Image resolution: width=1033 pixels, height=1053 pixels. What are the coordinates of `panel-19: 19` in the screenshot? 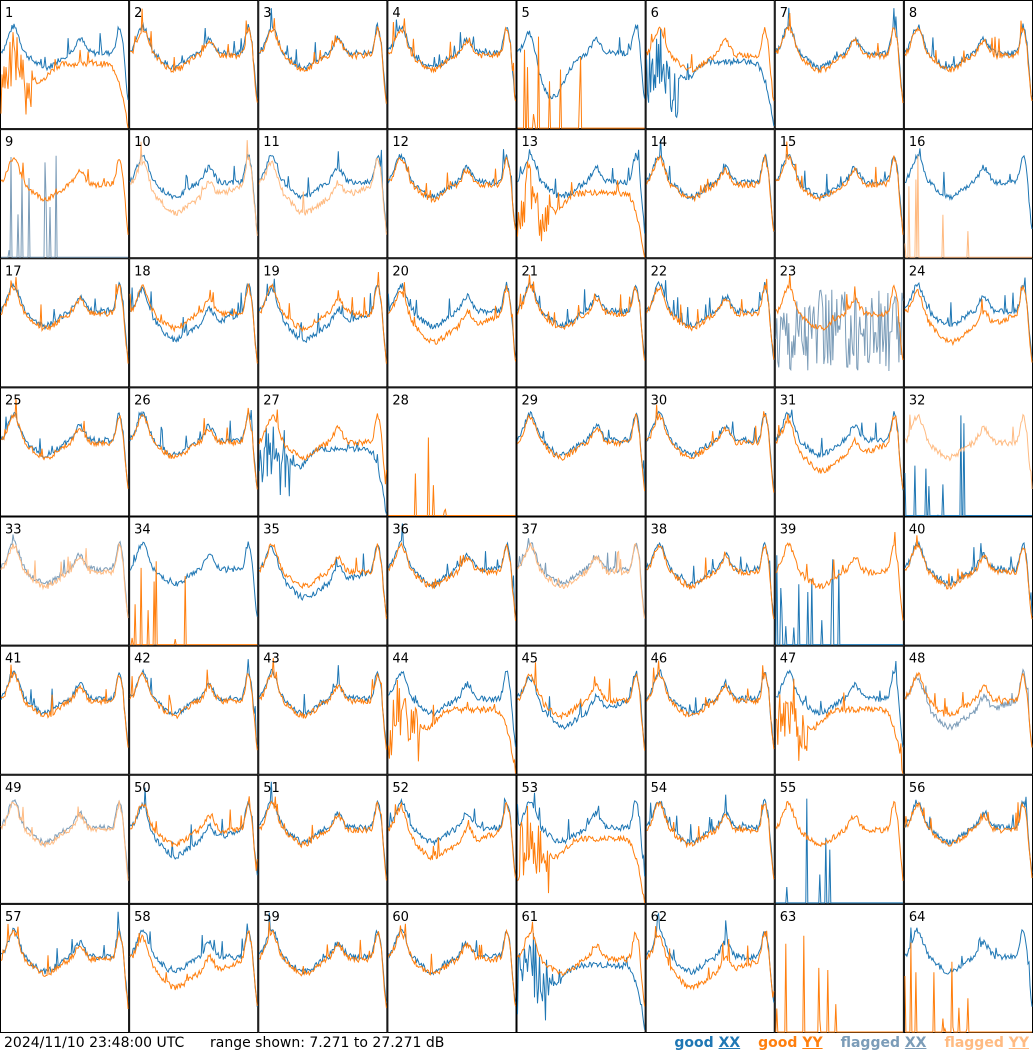 It's located at (323, 323).